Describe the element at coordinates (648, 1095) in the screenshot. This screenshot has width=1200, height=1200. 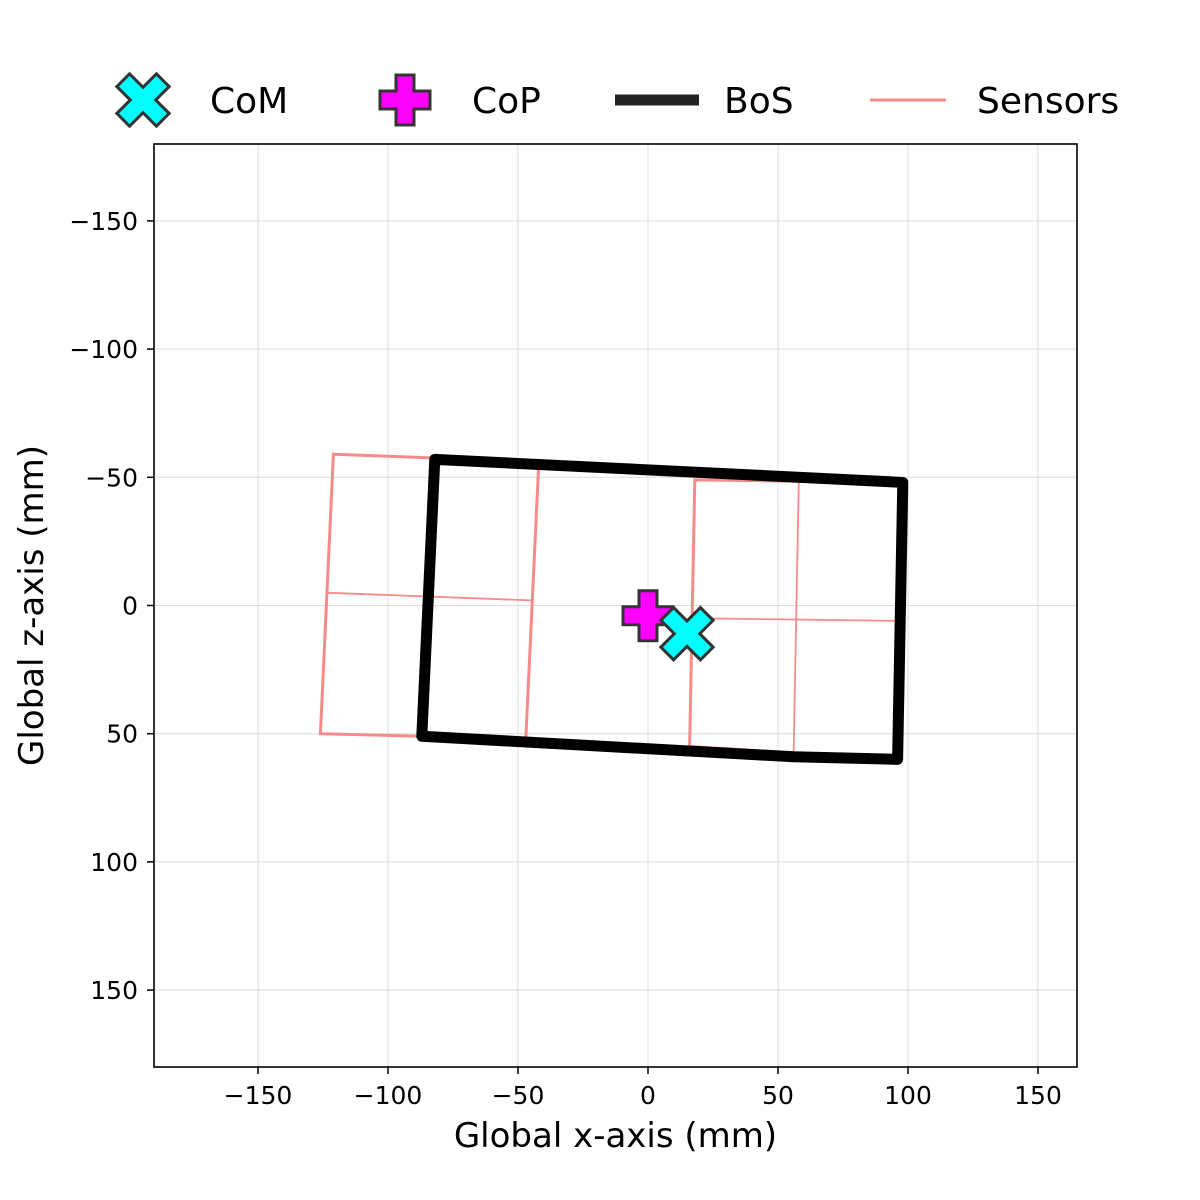
I see `x-tick-label: 0` at that location.